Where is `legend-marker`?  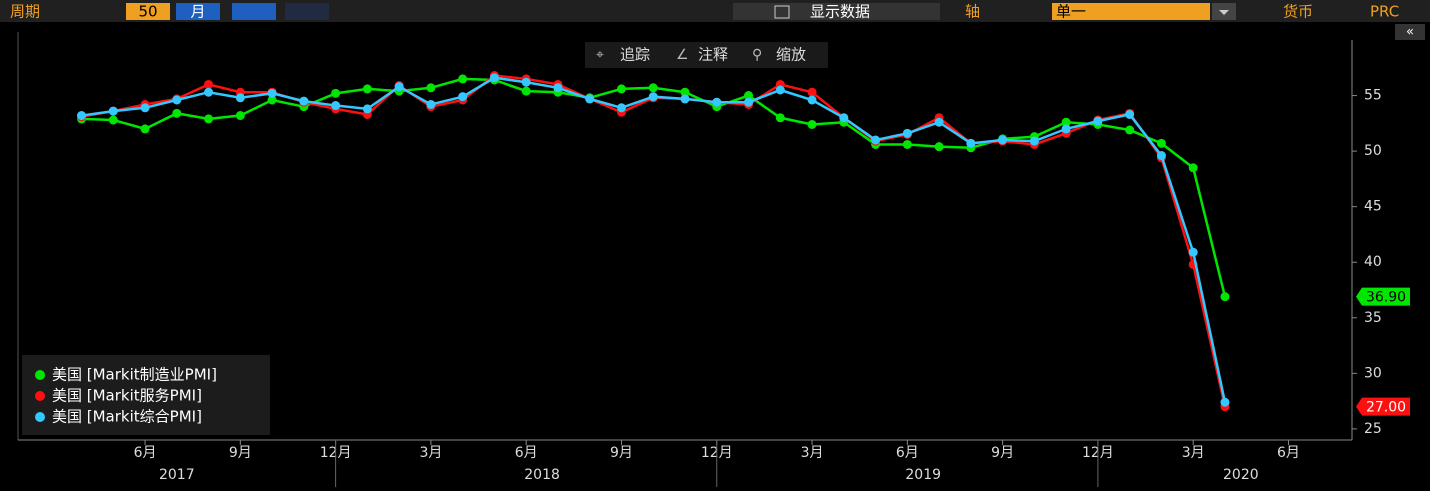 legend-marker is located at coordinates (40, 417).